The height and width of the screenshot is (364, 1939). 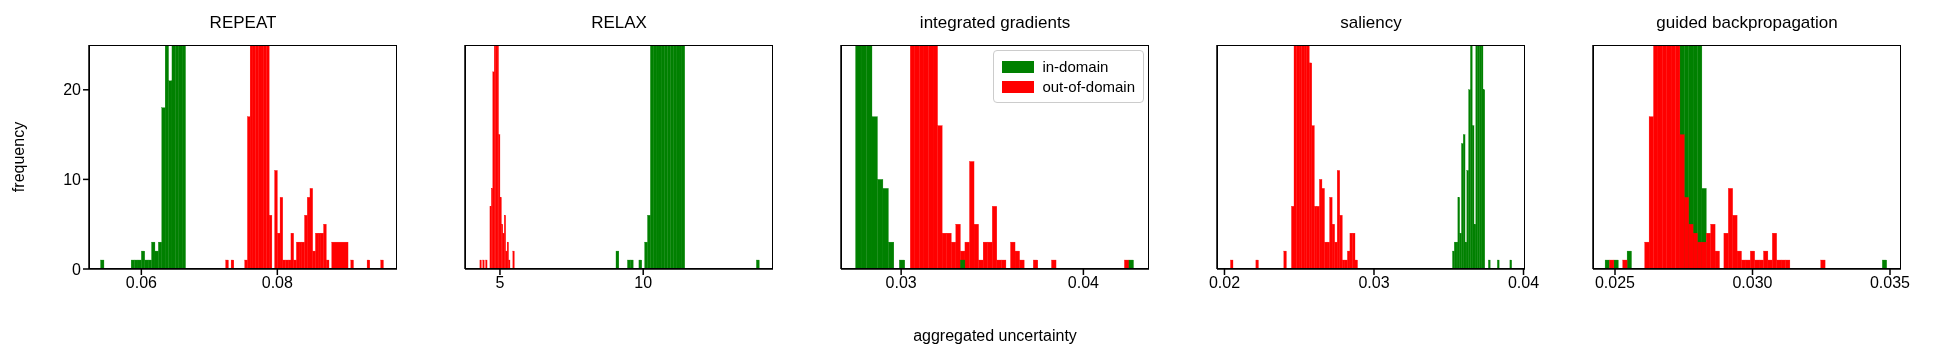 What do you see at coordinates (72, 90) in the screenshot?
I see `y-tick-label: 20` at bounding box center [72, 90].